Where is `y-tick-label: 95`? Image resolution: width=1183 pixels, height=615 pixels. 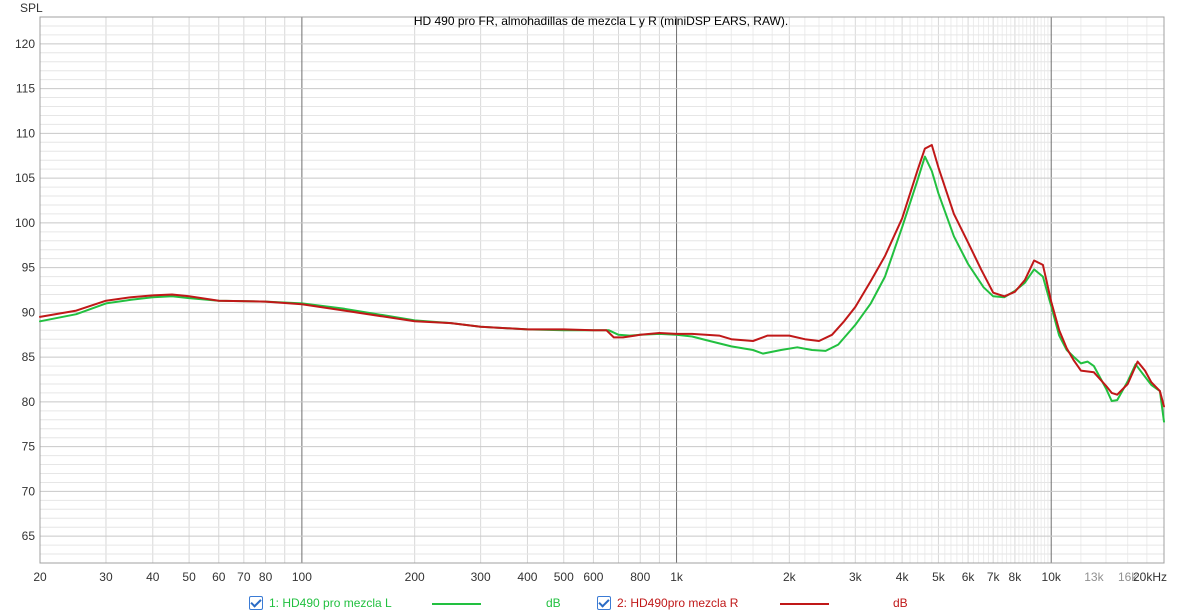 y-tick-label: 95 is located at coordinates (29, 268).